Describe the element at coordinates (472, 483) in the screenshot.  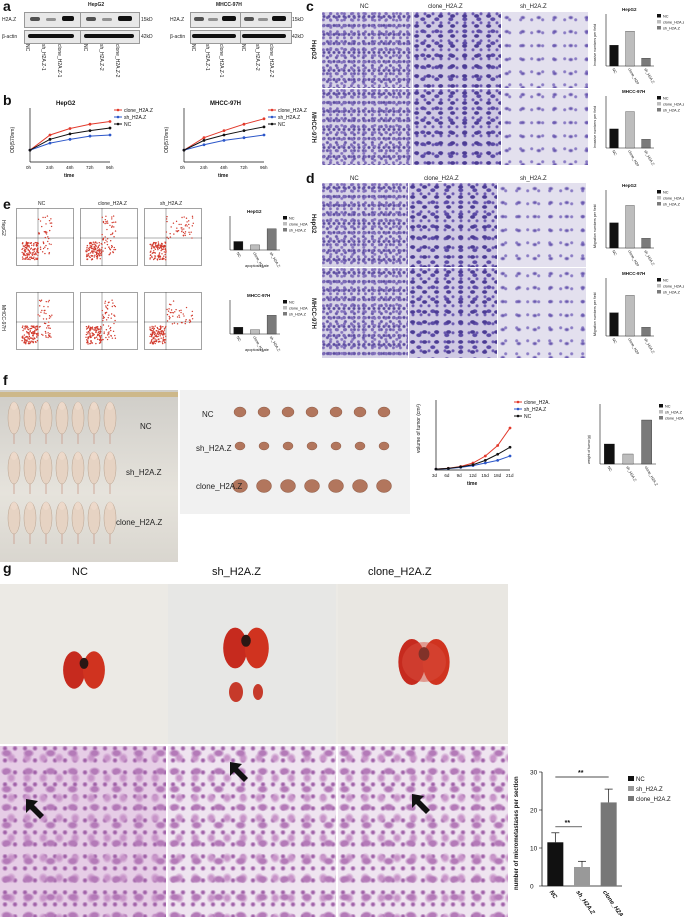
I see `x-axis-label: time` at that location.